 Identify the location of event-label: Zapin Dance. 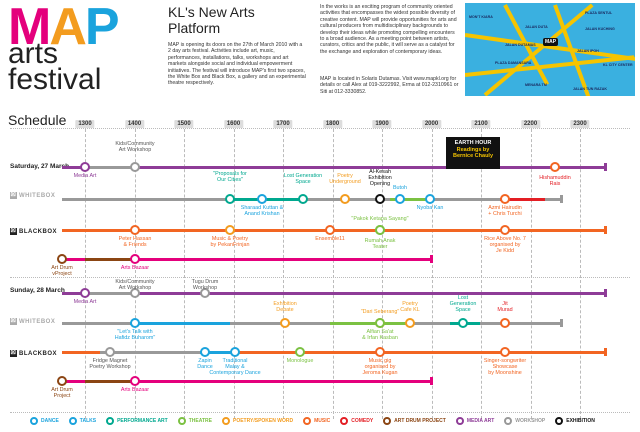
(205, 364).